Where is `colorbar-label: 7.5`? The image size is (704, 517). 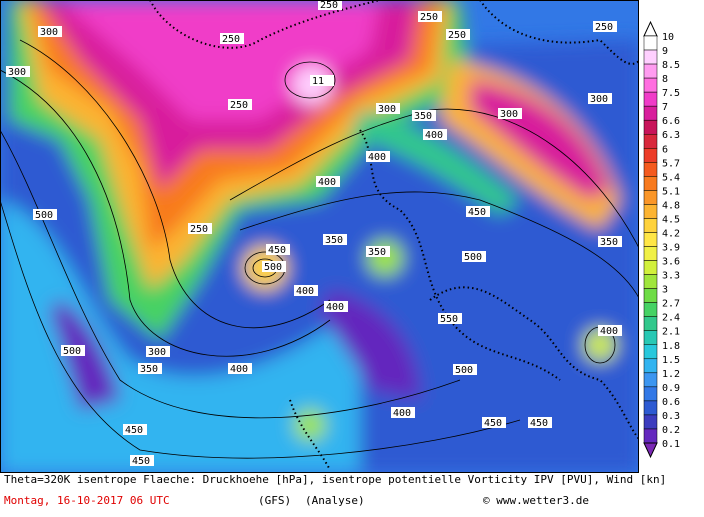
colorbar-label: 7.5 is located at coordinates (671, 93).